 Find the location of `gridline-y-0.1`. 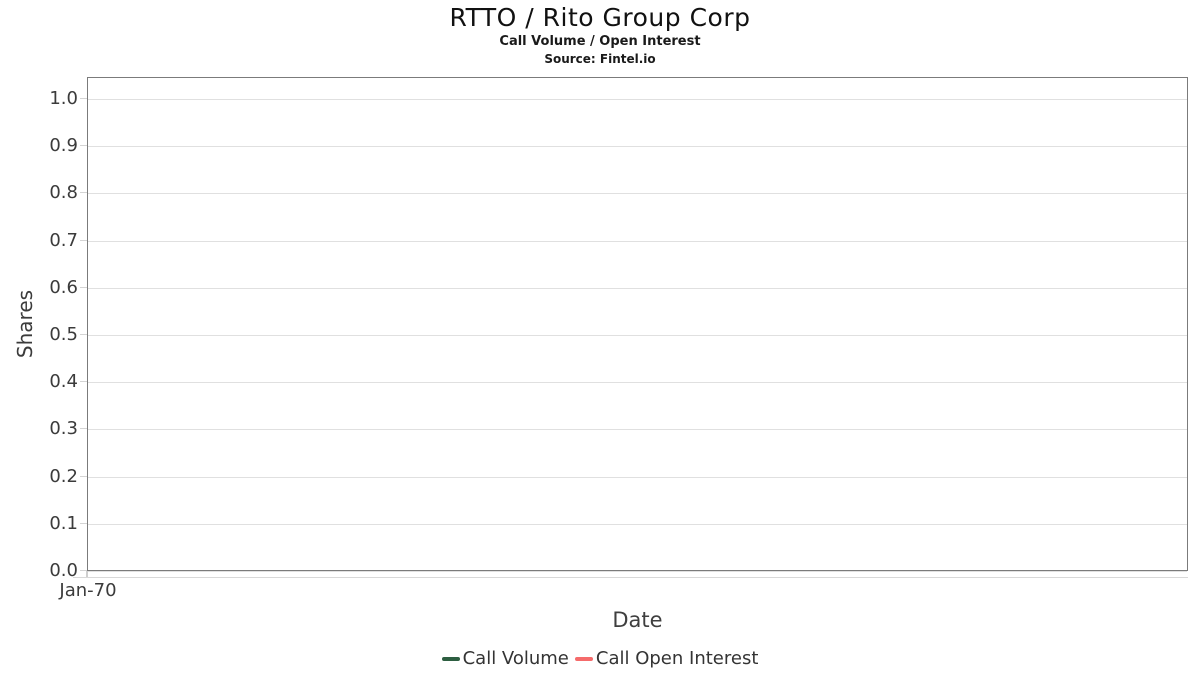

gridline-y-0.1 is located at coordinates (637, 524).